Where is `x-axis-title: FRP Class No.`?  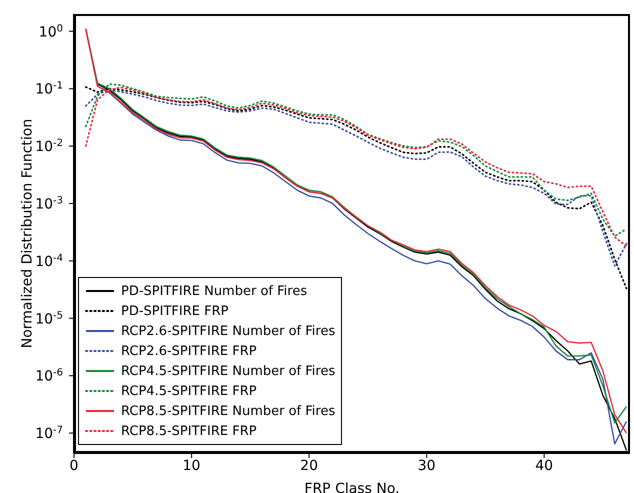
x-axis-title: FRP Class No. is located at coordinates (352, 487).